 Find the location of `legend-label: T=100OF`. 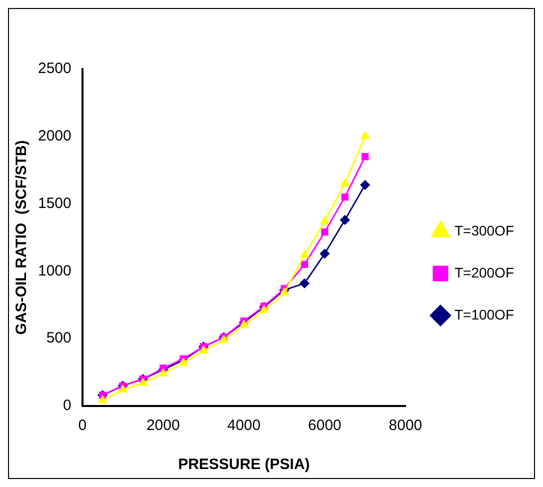

legend-label: T=100OF is located at coordinates (484, 314).